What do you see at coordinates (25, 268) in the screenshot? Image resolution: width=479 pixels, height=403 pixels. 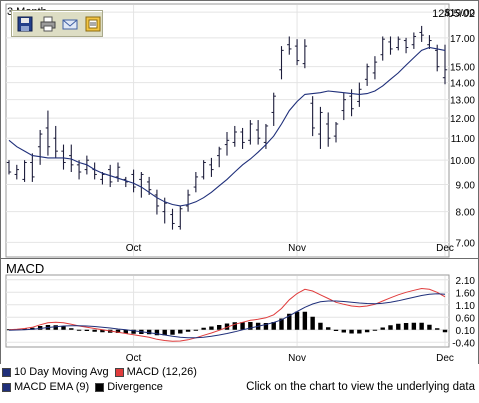 I see `macd-title: MACD` at bounding box center [25, 268].